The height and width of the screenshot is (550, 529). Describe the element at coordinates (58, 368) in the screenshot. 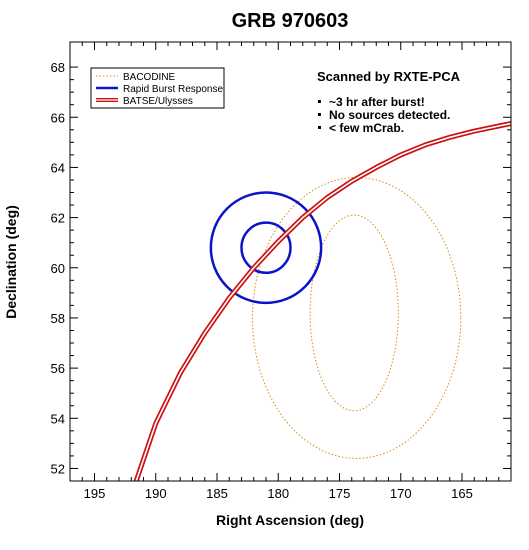

I see `y-tick-label-56: 56` at that location.